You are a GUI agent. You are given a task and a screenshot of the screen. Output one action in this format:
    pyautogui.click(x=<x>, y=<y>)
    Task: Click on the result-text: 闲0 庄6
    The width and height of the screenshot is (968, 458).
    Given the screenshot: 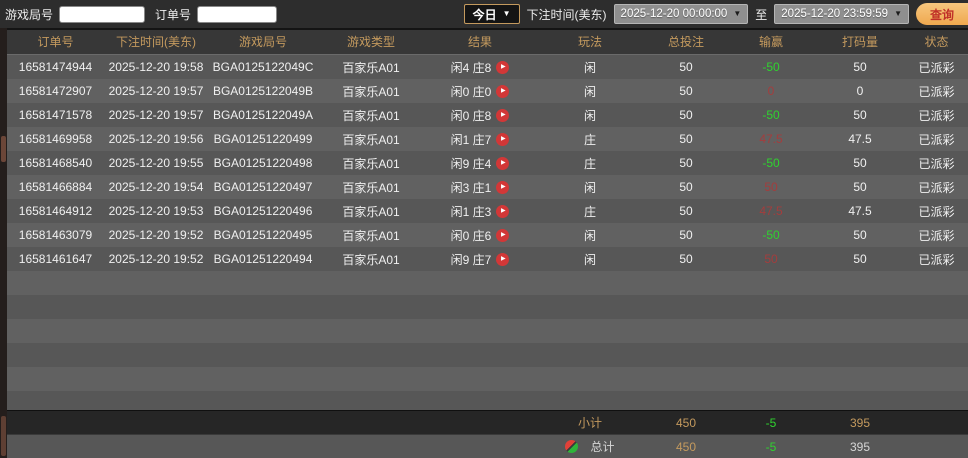 What is the action you would take?
    pyautogui.click(x=471, y=235)
    